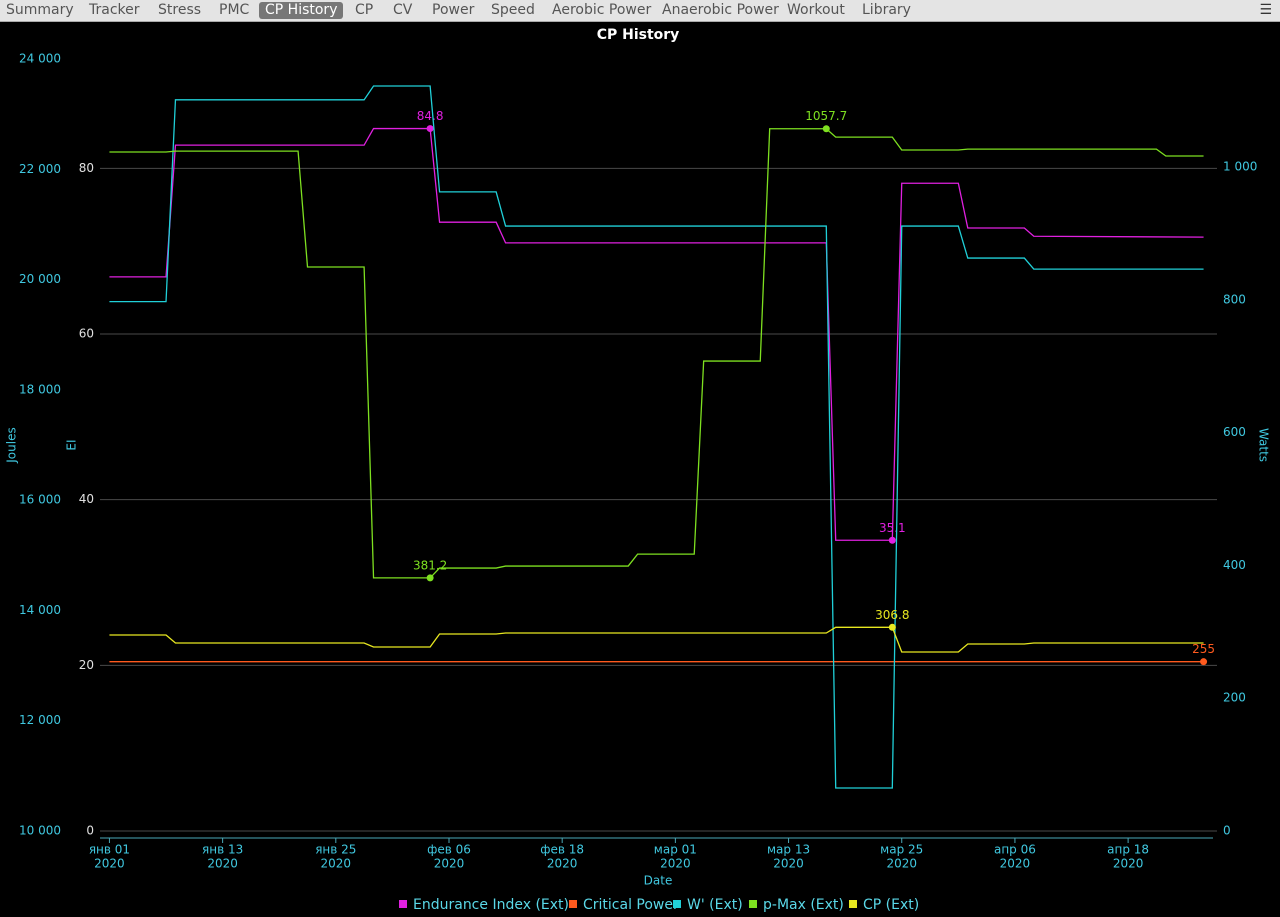 The height and width of the screenshot is (917, 1280). I want to click on tab: Stress, so click(180, 10).